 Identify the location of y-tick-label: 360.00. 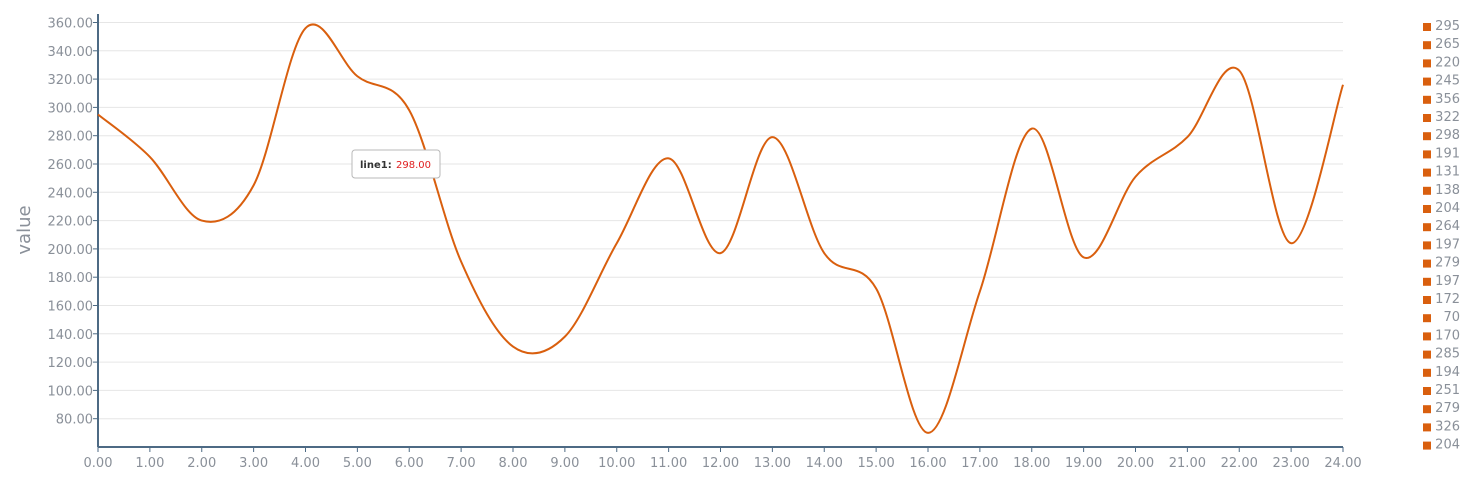
(71, 23).